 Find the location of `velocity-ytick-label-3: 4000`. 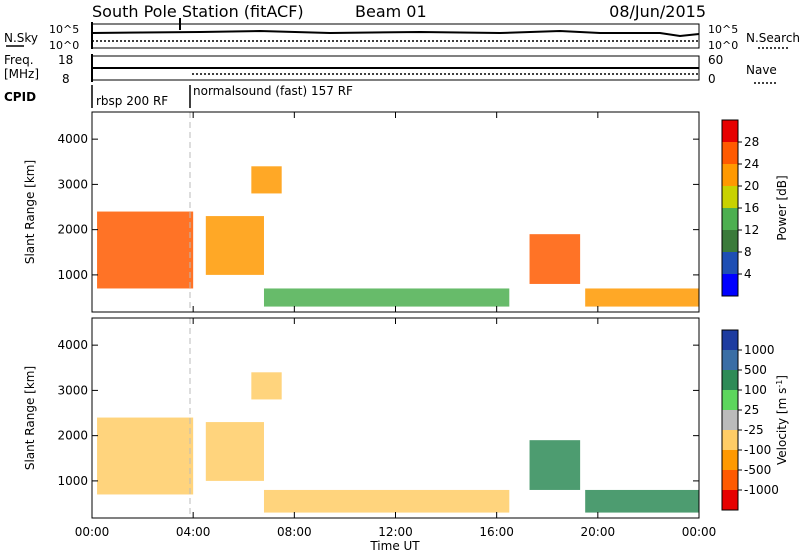

velocity-ytick-label-3: 4000 is located at coordinates (72, 345).